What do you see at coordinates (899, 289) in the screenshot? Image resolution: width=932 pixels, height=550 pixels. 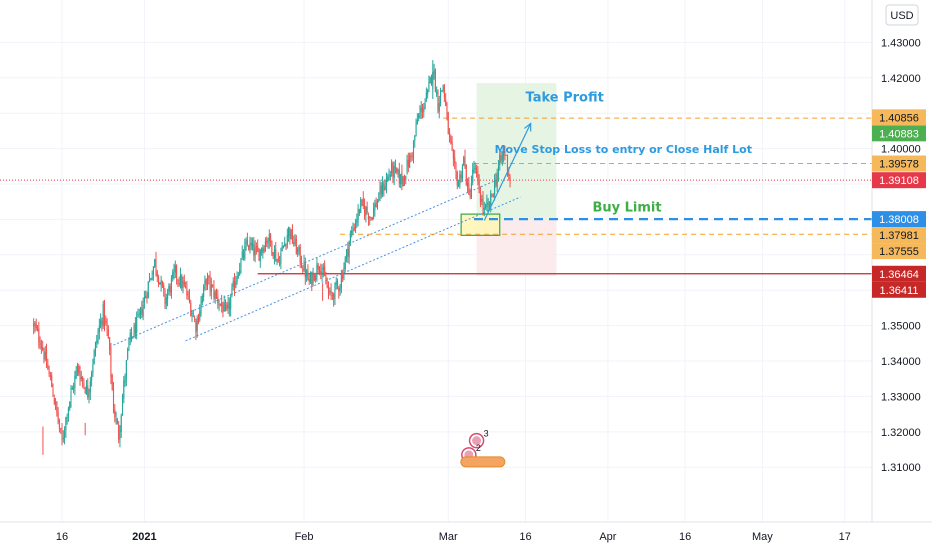 I see `price-tag-stop-1.36411: 1.36411` at bounding box center [899, 289].